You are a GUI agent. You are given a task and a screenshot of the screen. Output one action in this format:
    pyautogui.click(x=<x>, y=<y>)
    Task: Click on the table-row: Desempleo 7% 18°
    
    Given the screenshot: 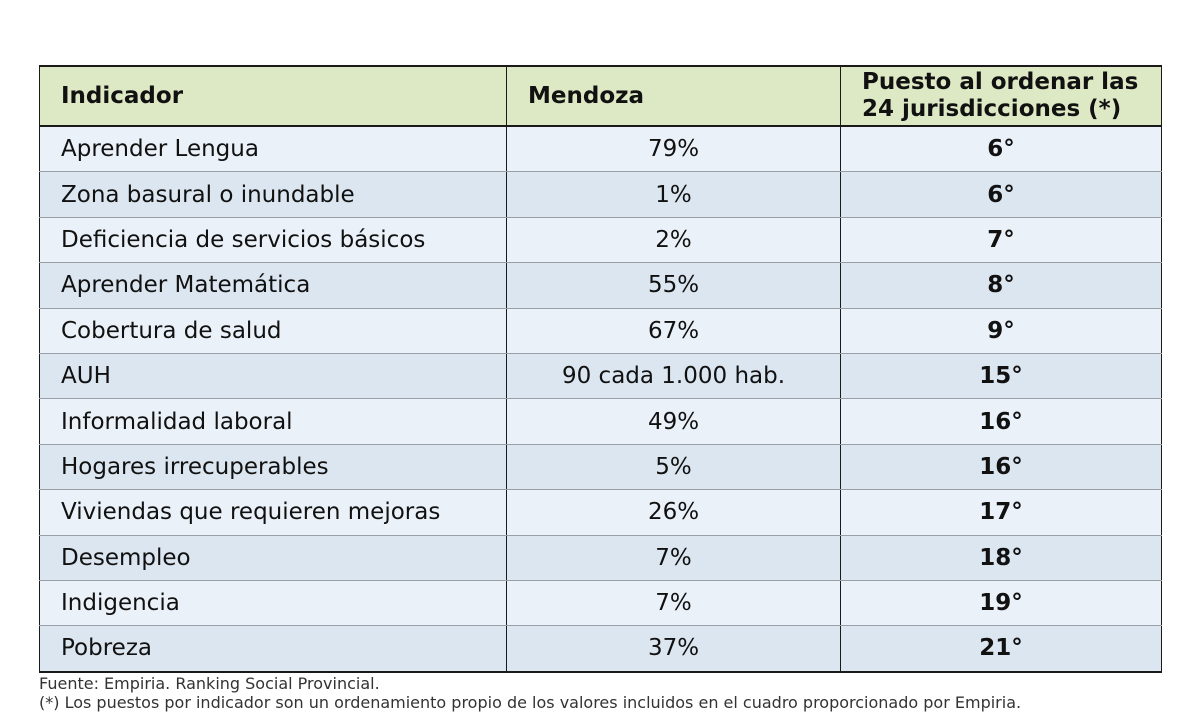 What is the action you would take?
    pyautogui.click(x=600, y=558)
    